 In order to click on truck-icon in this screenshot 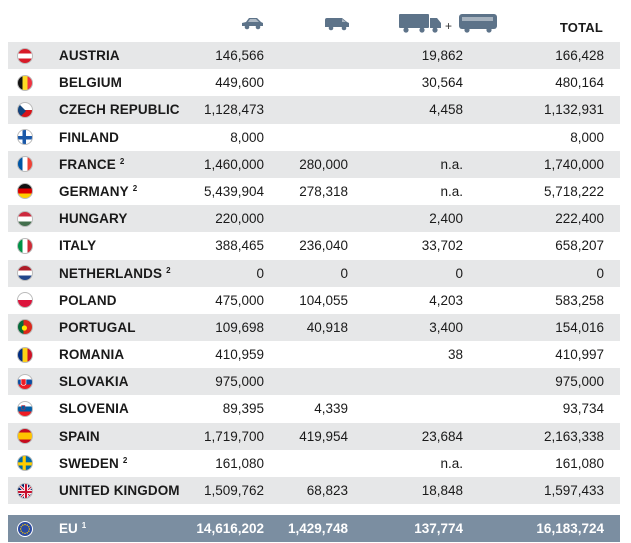, I will do `click(420, 23)`.